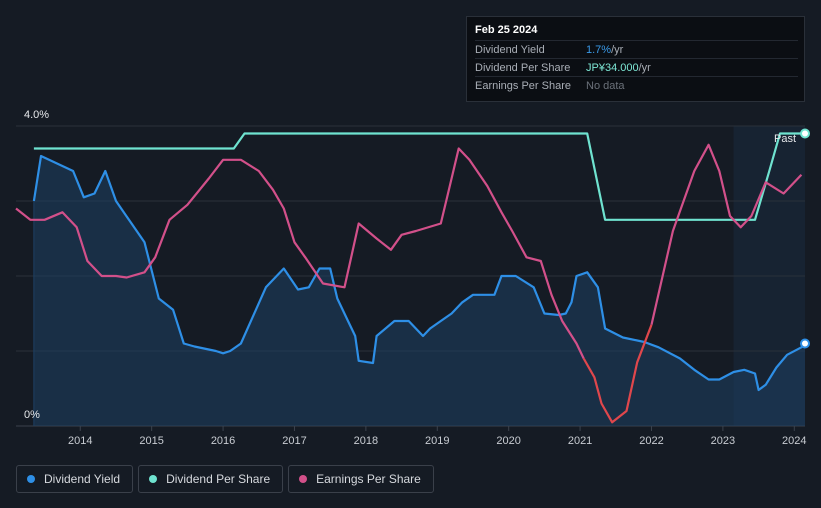  I want to click on x-tick-label: 2020, so click(508, 441).